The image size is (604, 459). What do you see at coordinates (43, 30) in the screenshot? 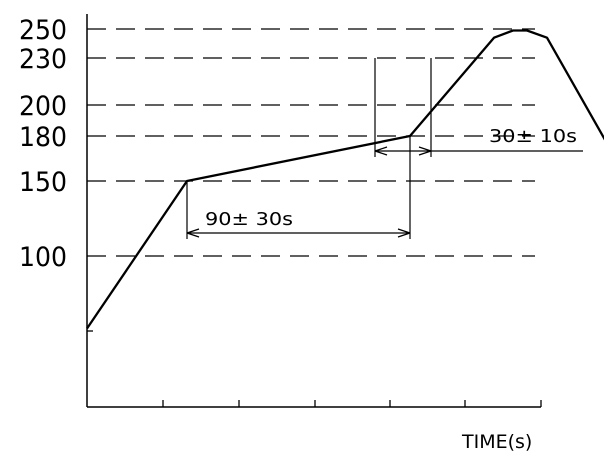
I see `y-tick-label-250: 250` at bounding box center [43, 30].